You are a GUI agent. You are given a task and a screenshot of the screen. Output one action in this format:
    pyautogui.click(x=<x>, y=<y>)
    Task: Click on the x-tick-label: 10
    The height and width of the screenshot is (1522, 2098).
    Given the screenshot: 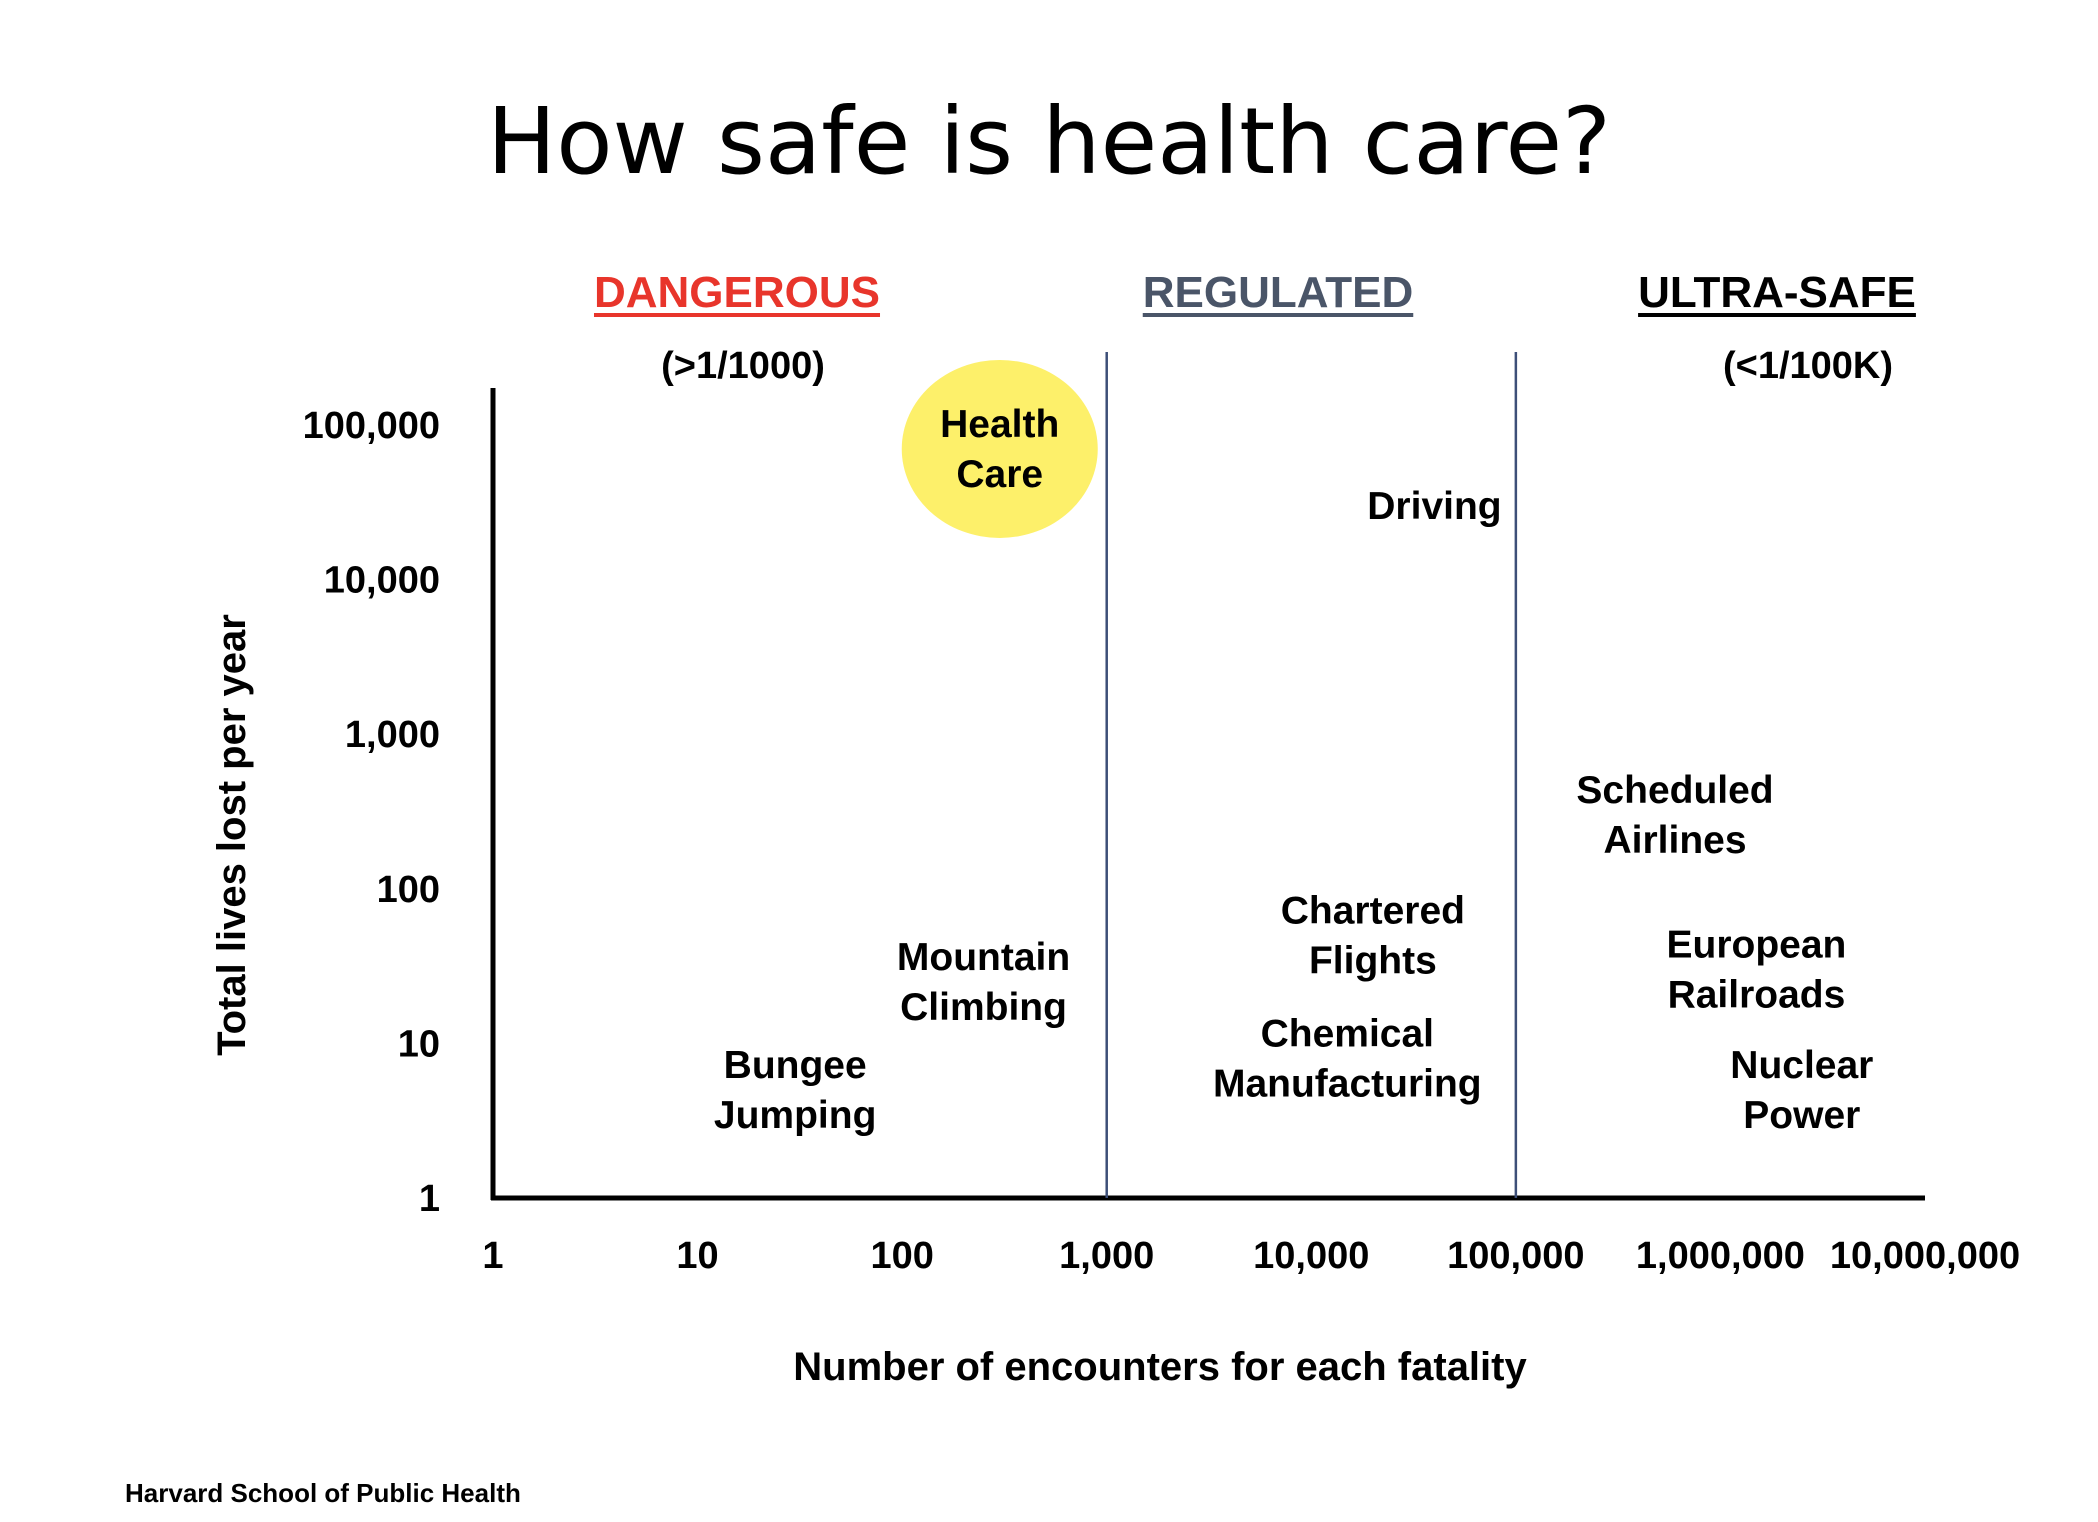 What is the action you would take?
    pyautogui.click(x=697, y=1256)
    